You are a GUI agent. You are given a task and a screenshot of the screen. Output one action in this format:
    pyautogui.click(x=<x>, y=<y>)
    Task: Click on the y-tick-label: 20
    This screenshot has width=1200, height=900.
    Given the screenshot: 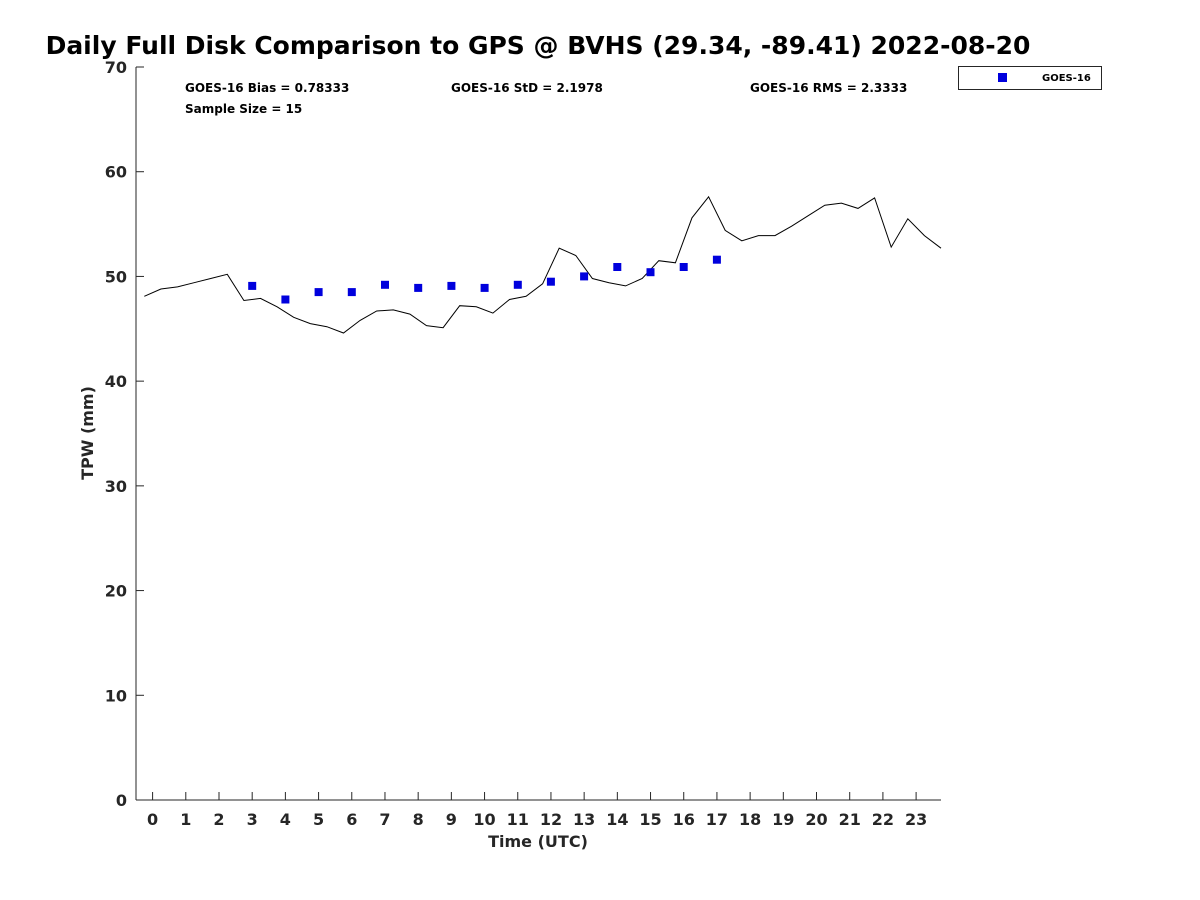 What is the action you would take?
    pyautogui.click(x=116, y=591)
    